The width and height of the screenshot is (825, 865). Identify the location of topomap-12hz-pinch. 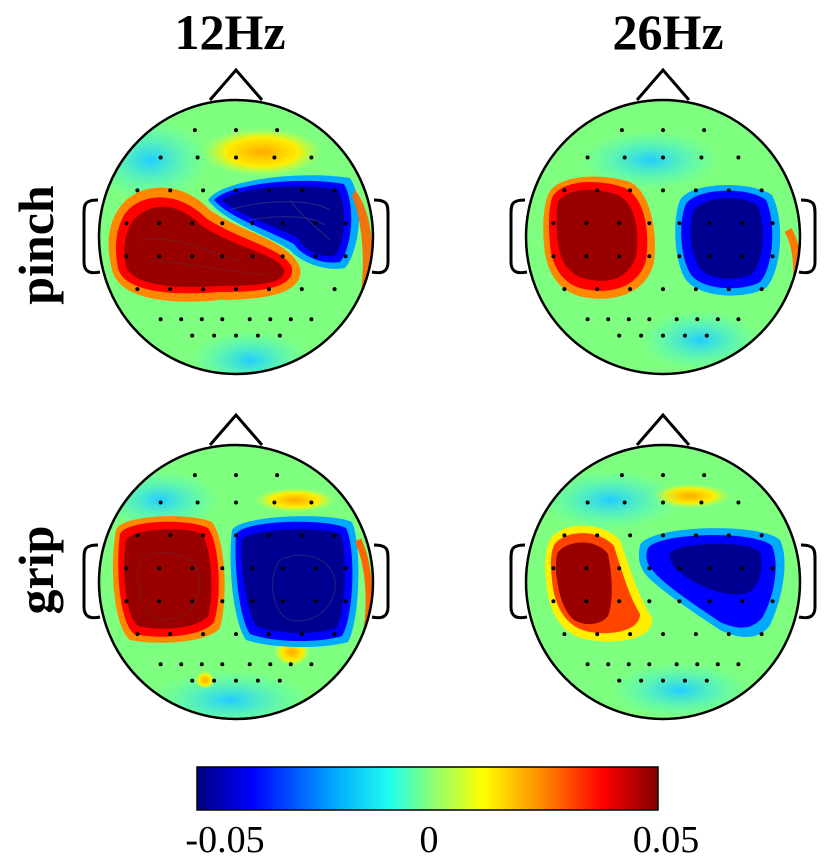
(236, 221).